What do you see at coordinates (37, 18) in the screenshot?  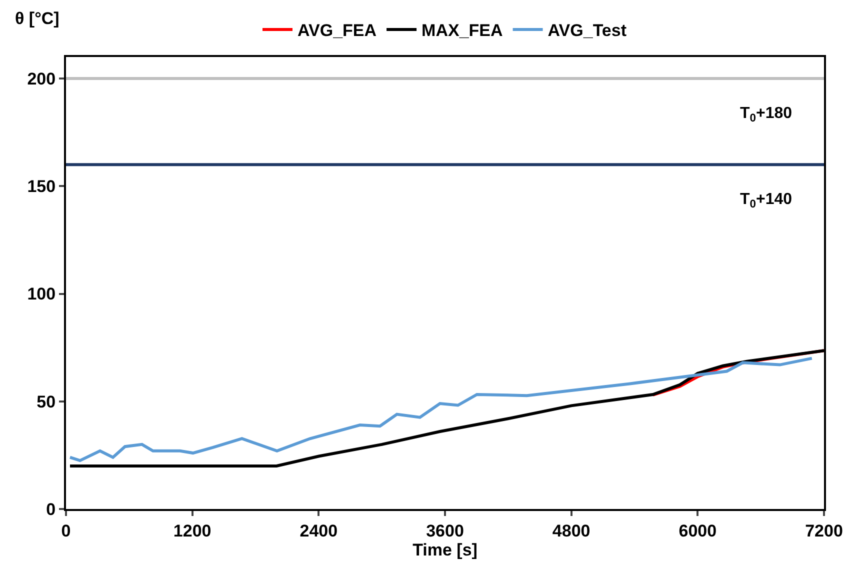 I see `y-axis-title: θ [°C]` at bounding box center [37, 18].